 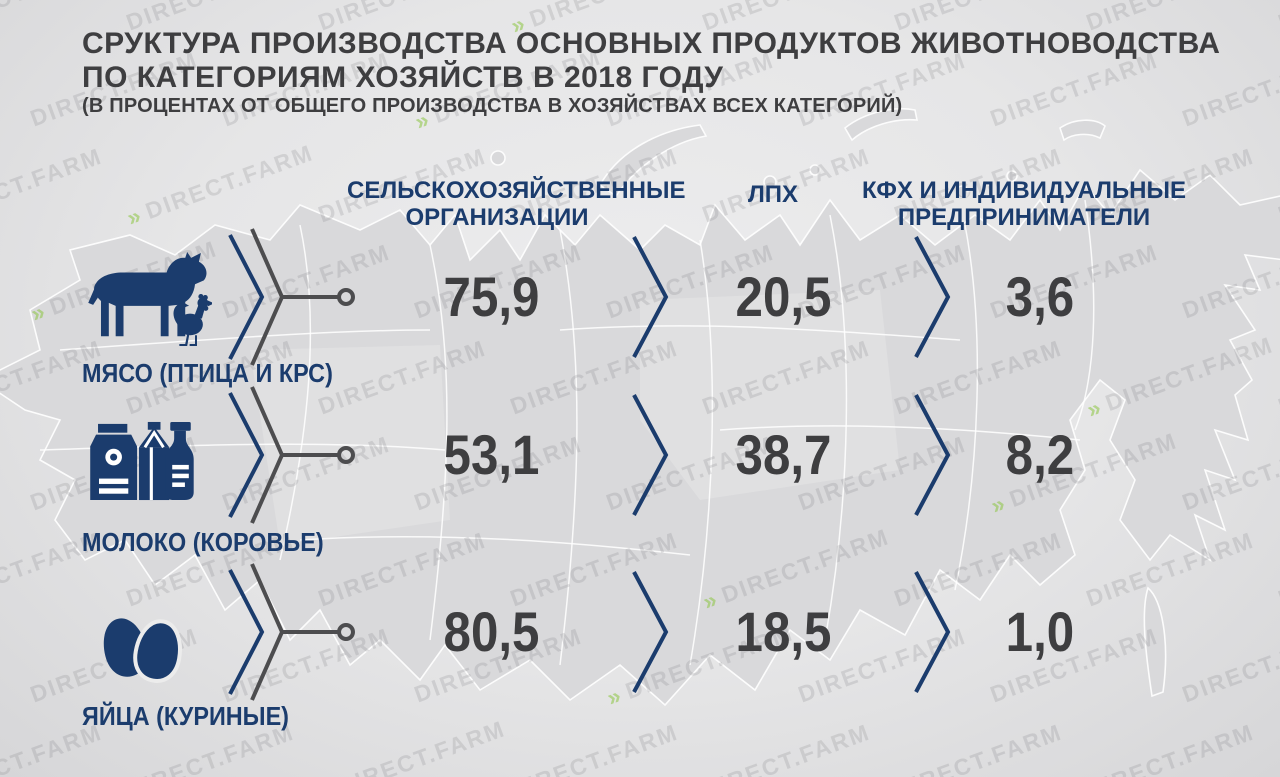 I want to click on column-header-kfh-individual: КФХ И ИНДИВИДУАЛЬНЫЕ ПРЕДПРИНИМАТЕЛИ, so click(x=1024, y=204).